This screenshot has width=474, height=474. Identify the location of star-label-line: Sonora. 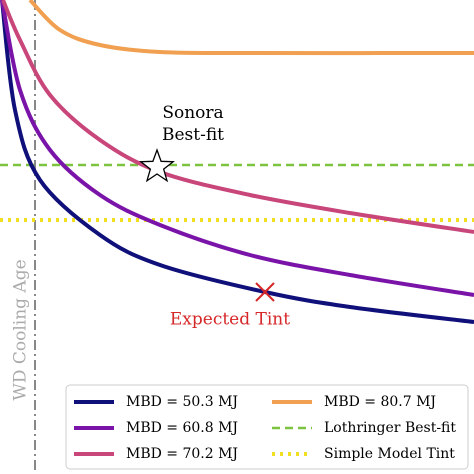
(192, 113).